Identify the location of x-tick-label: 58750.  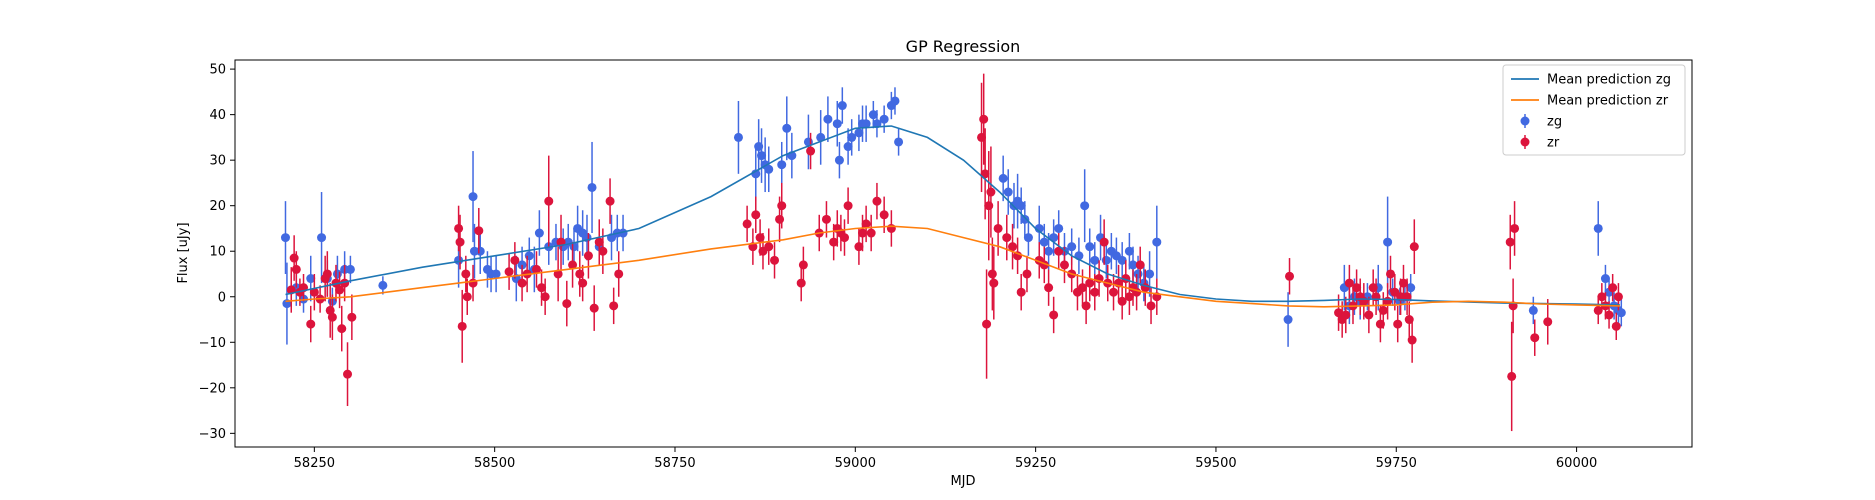
(674, 463).